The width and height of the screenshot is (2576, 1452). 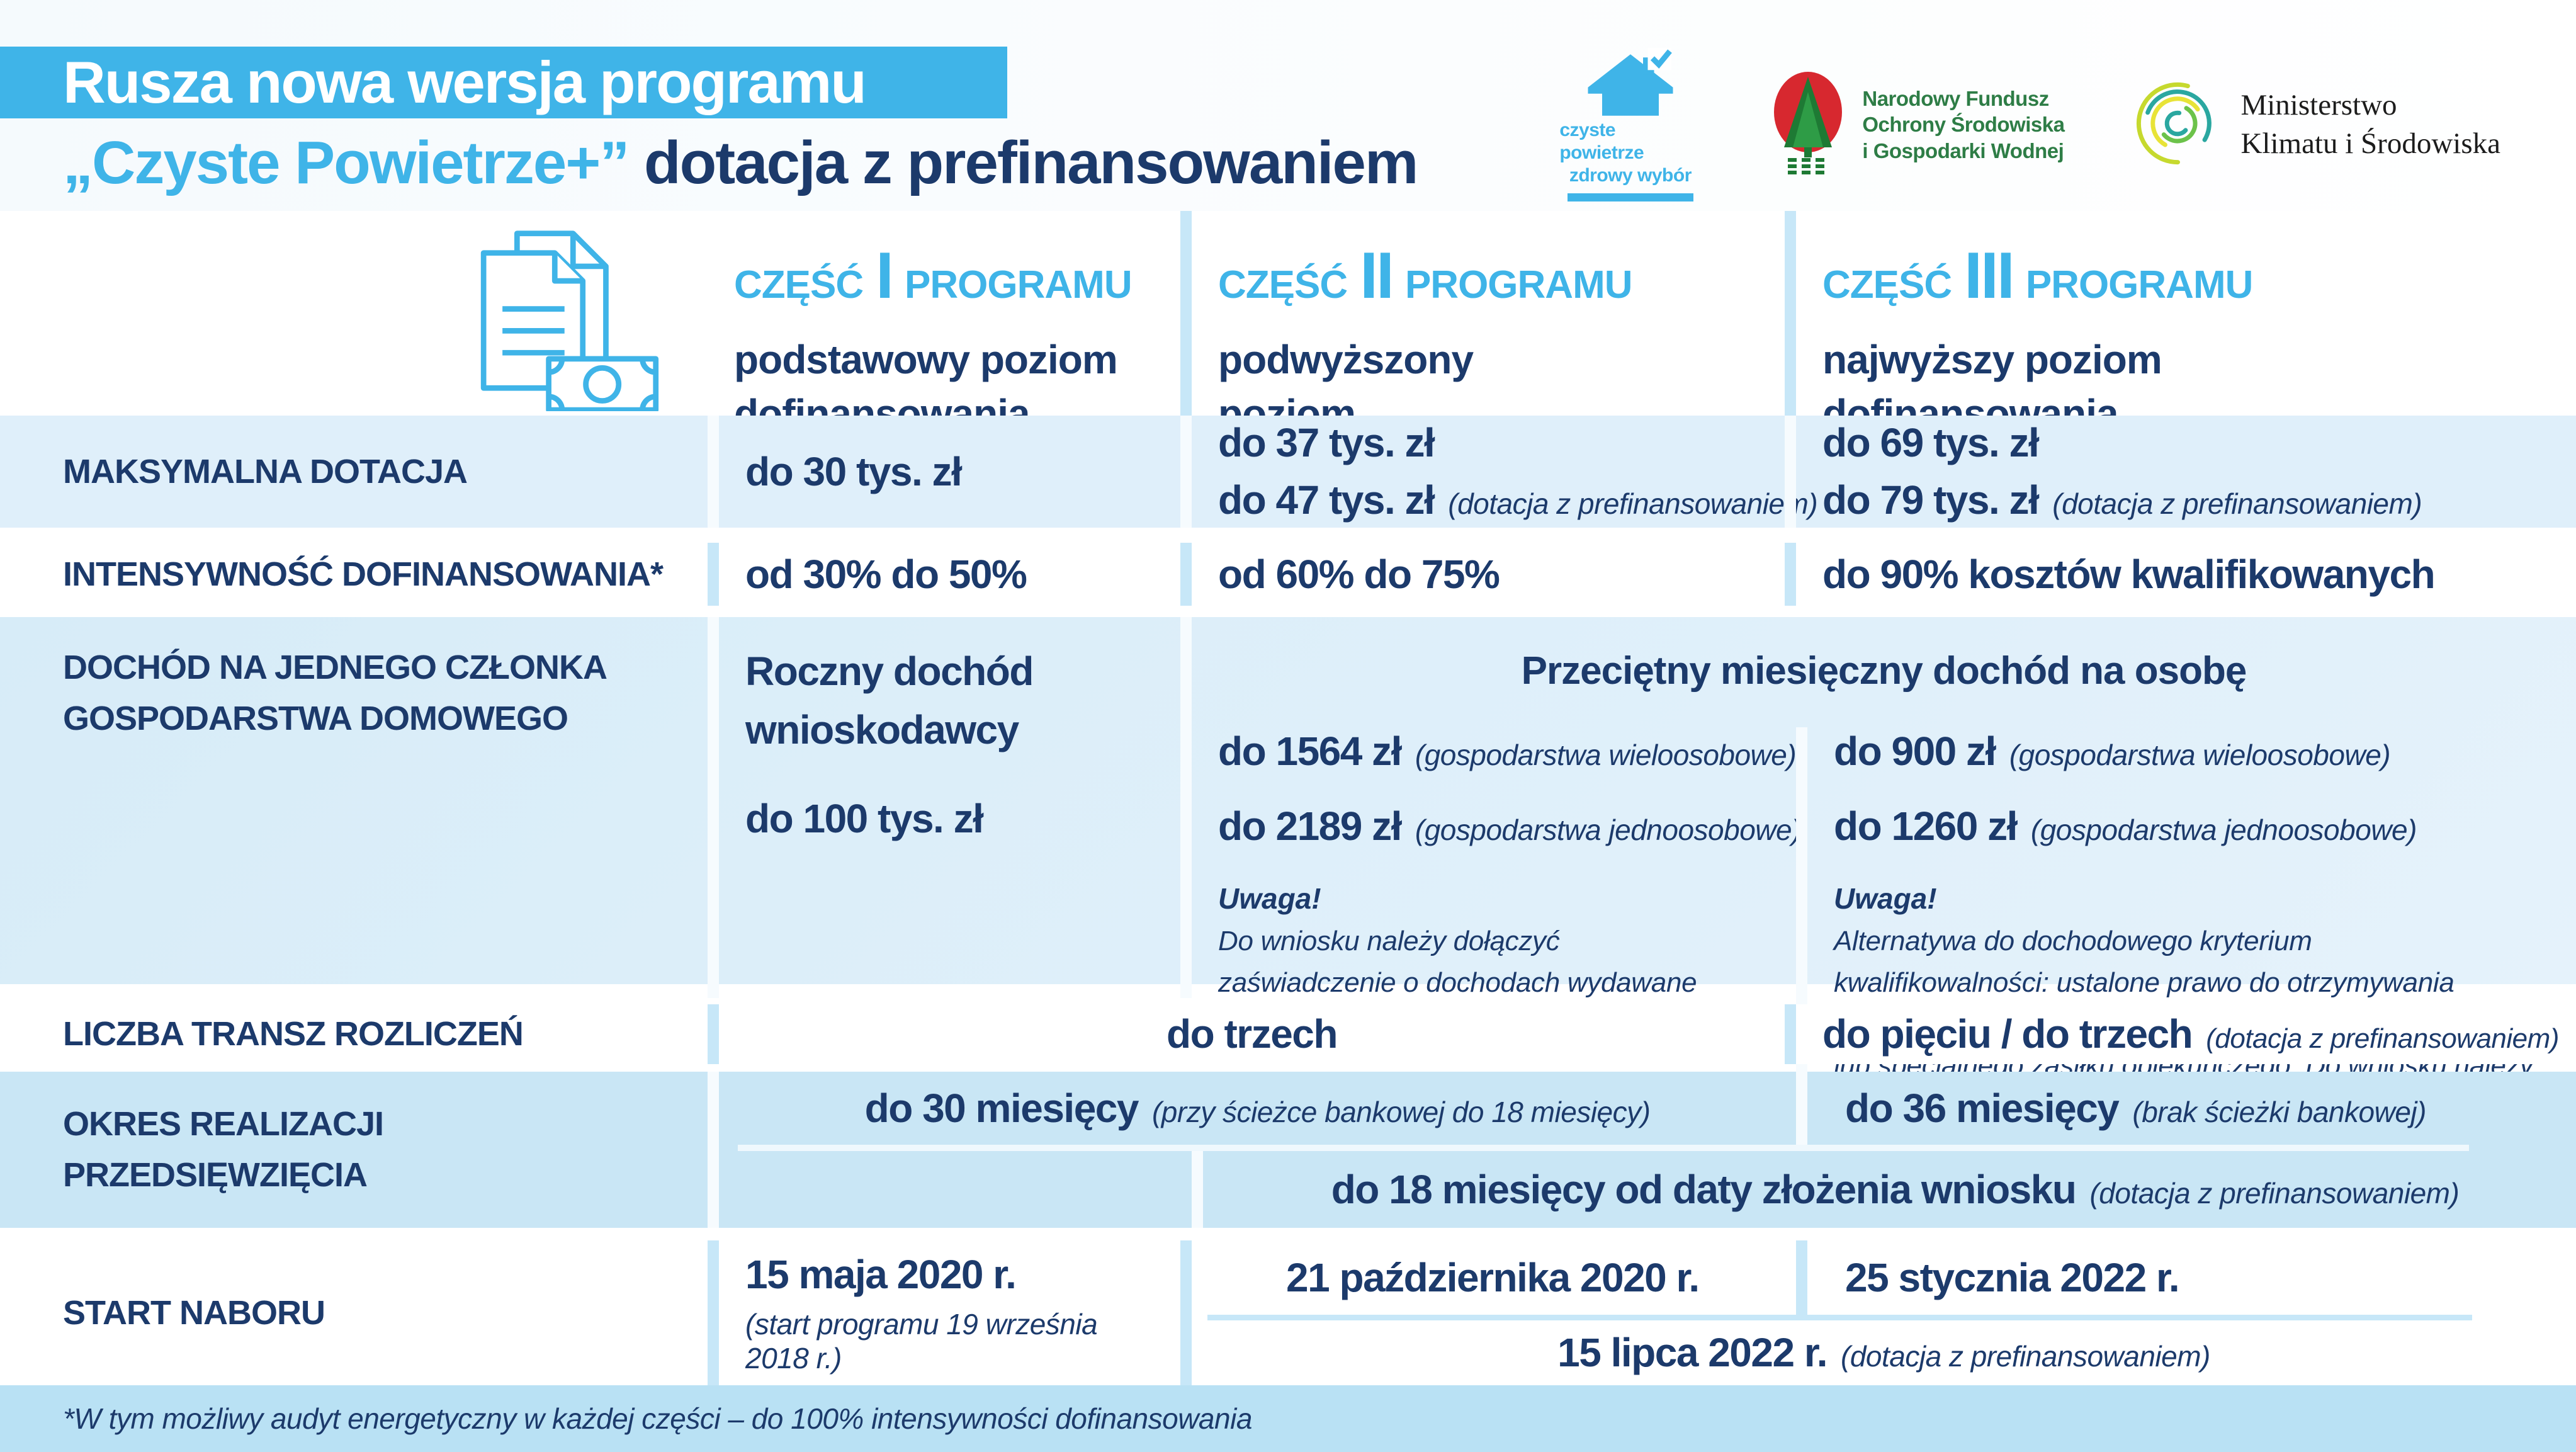 What do you see at coordinates (1310, 826) in the screenshot?
I see `value: do 2189 zł` at bounding box center [1310, 826].